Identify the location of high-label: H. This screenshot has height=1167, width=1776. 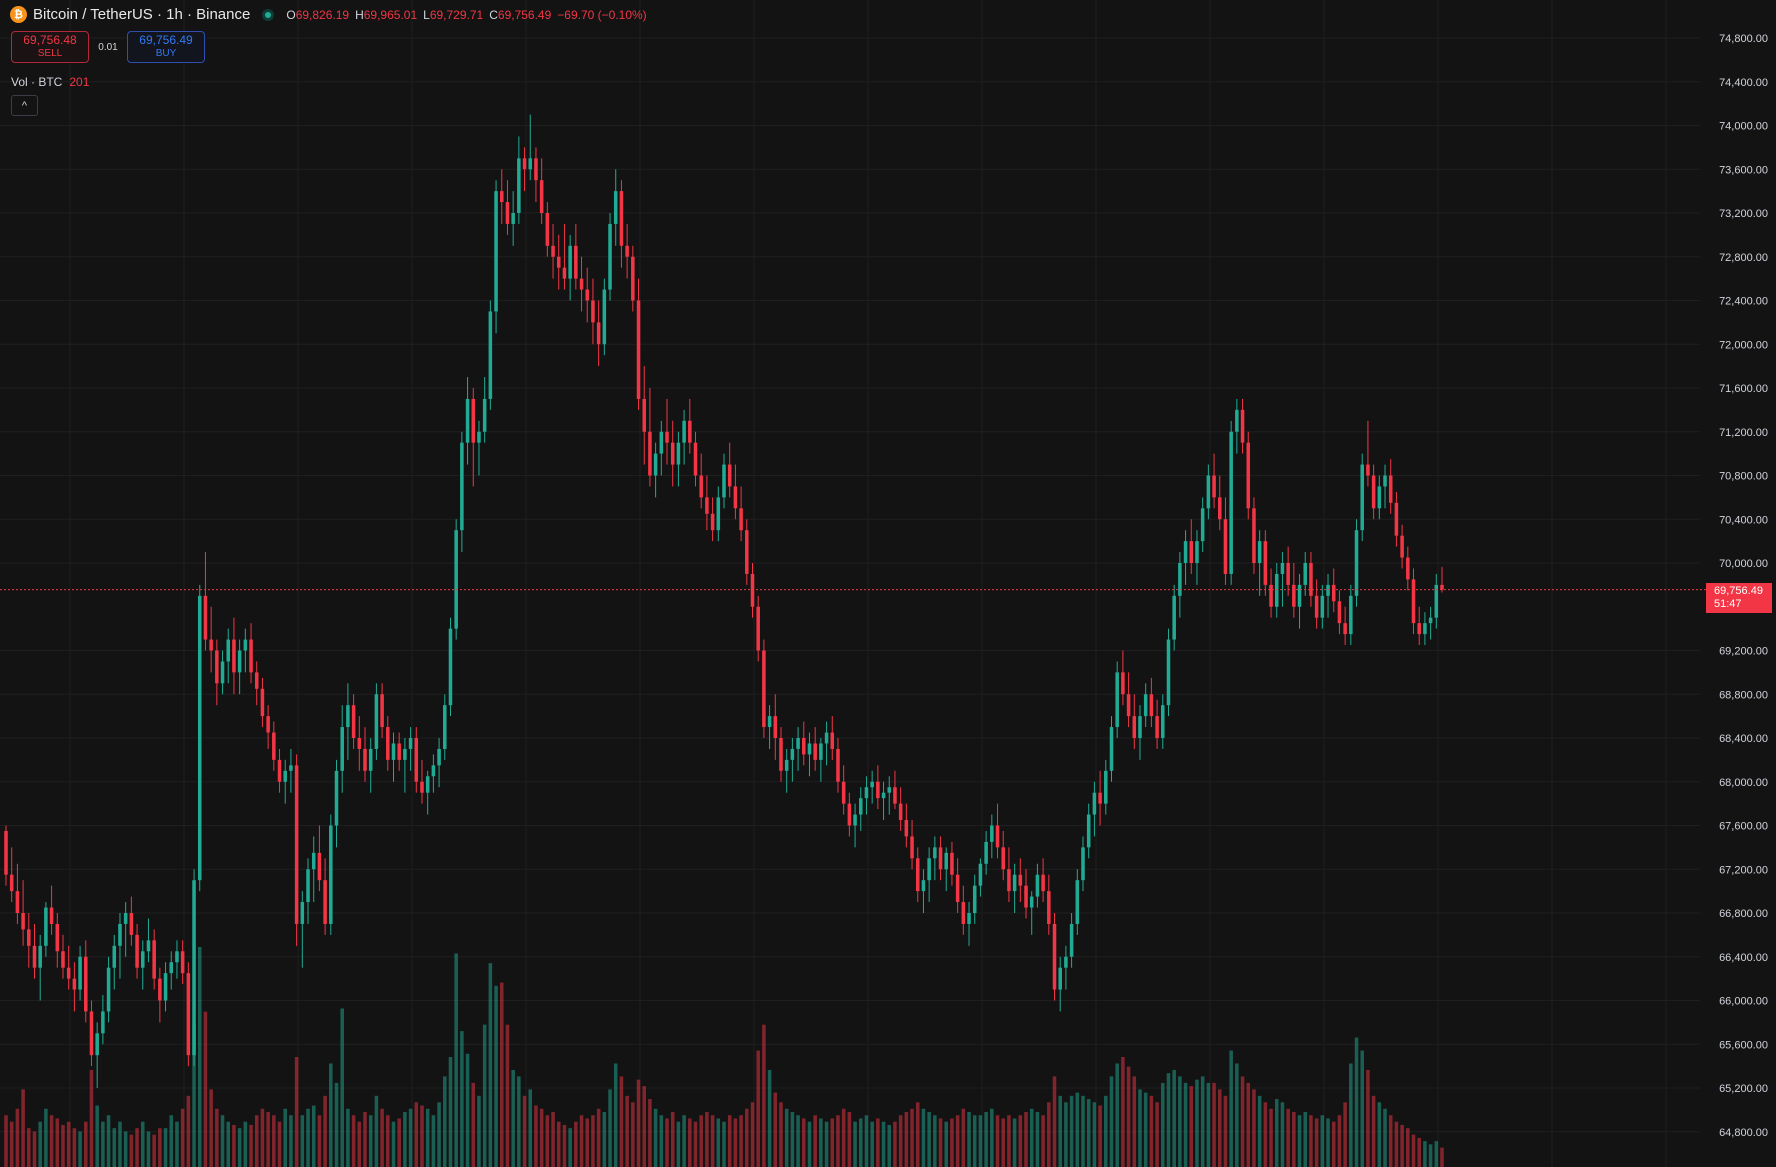
(359, 14).